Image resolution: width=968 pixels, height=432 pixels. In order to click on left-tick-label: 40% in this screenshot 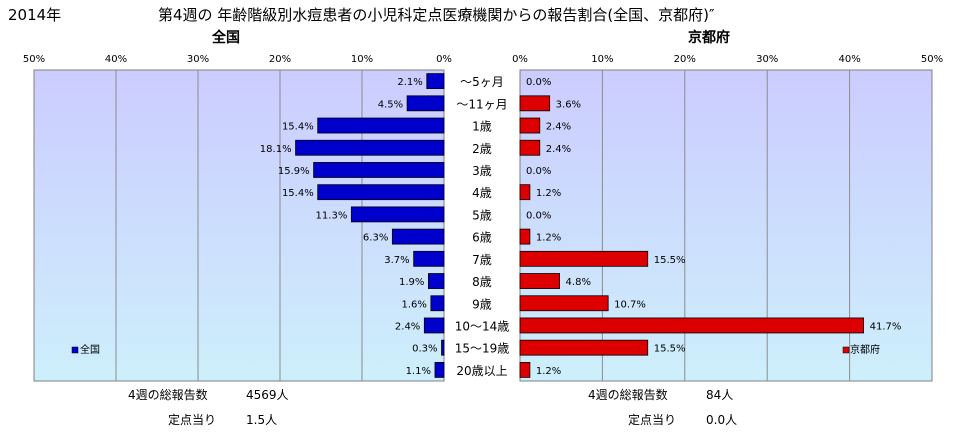, I will do `click(116, 59)`.